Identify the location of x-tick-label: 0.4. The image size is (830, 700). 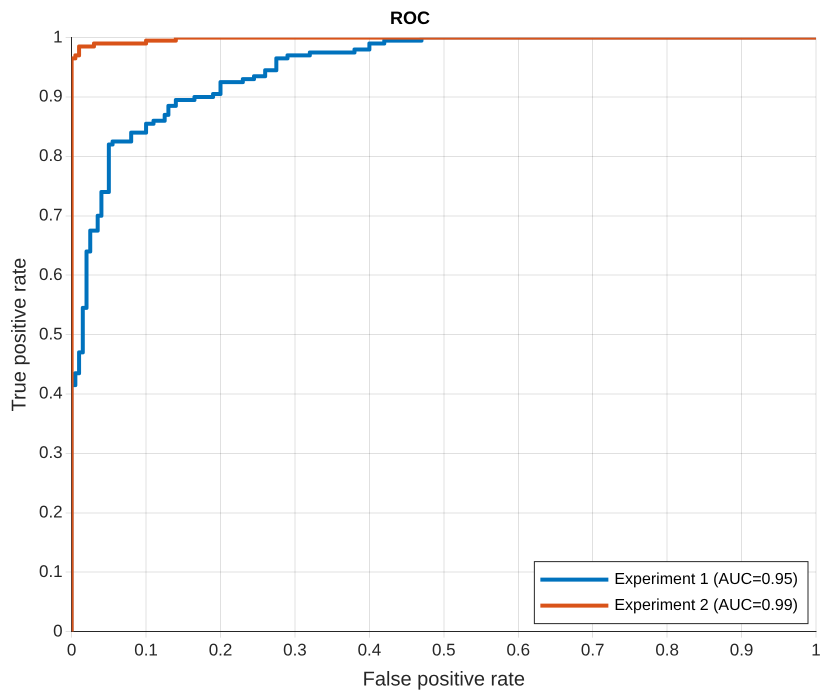
(370, 650).